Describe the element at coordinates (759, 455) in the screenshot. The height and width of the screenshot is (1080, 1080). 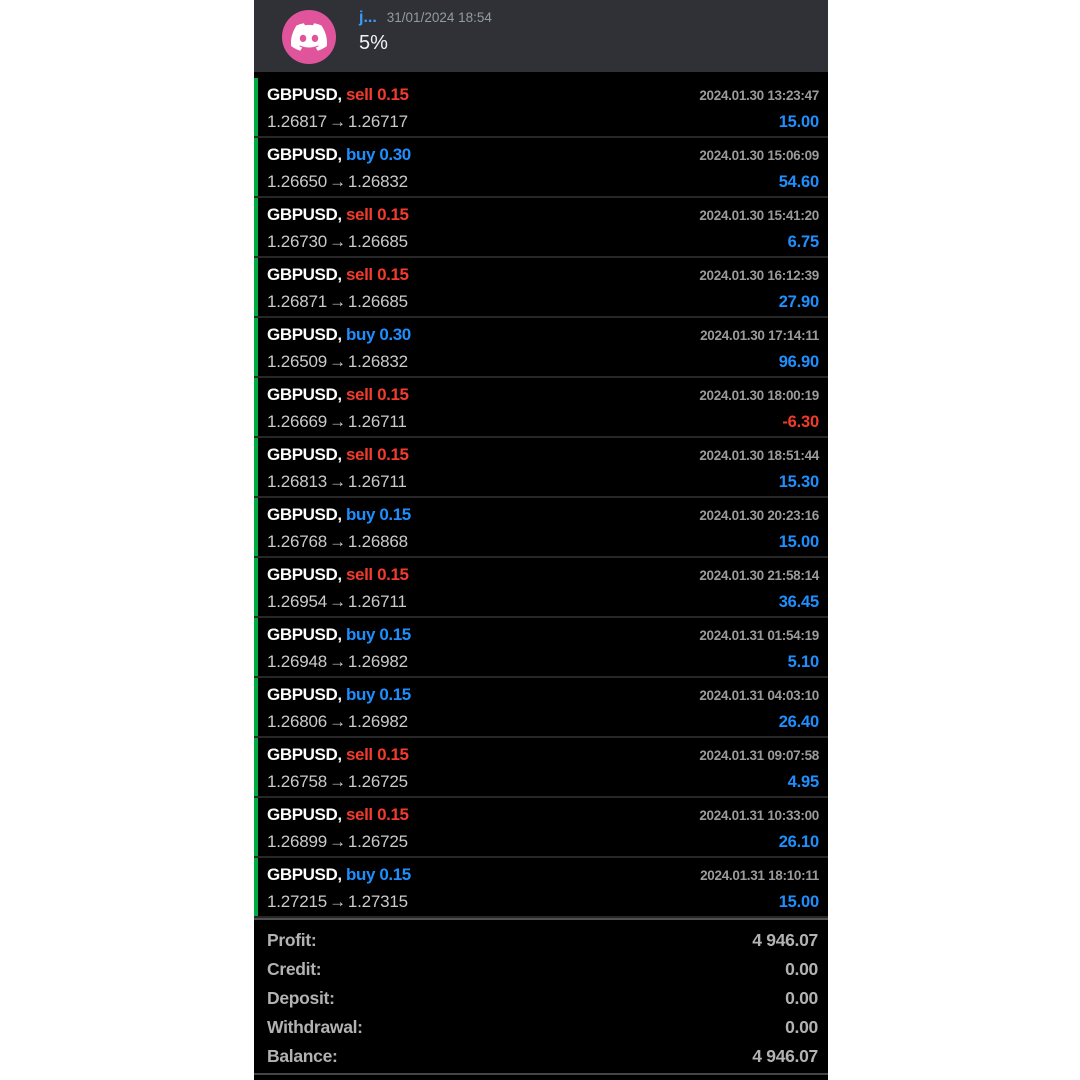
I see `trade-datetime: 2024.01.30 18:51:44` at that location.